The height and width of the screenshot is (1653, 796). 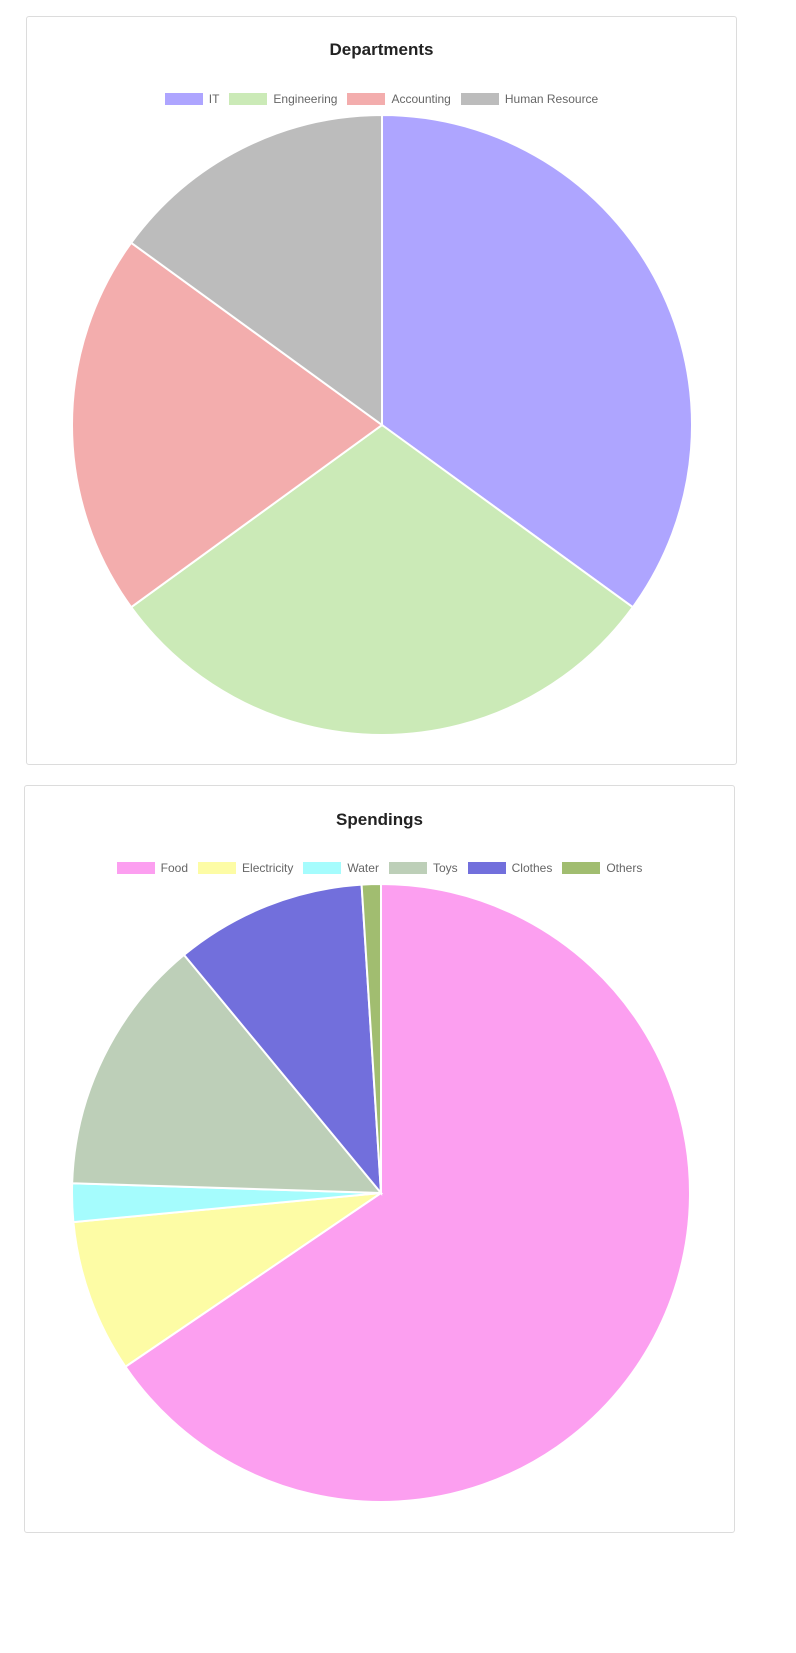 What do you see at coordinates (371, 1038) in the screenshot?
I see `pie-slice-others` at bounding box center [371, 1038].